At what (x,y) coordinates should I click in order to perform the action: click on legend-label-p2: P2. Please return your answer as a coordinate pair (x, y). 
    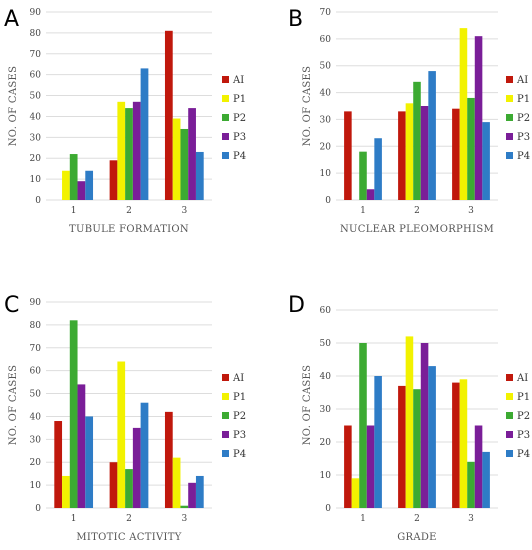
    Looking at the image, I should click on (239, 118).